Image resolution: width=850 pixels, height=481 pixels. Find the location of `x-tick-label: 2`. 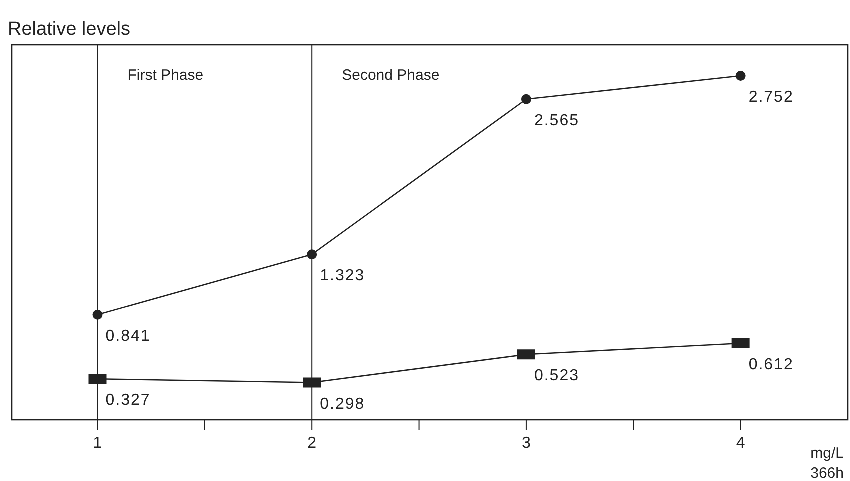

x-tick-label: 2 is located at coordinates (312, 443).